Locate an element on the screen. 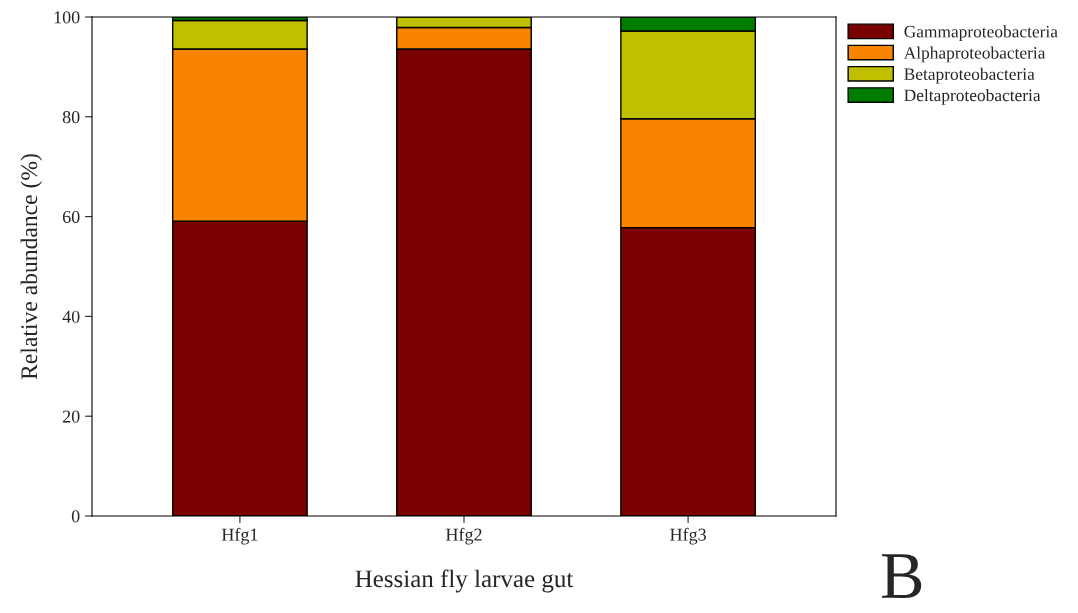 The image size is (1078, 613). y-axis-title: Relative abundance (%) is located at coordinates (31, 267).